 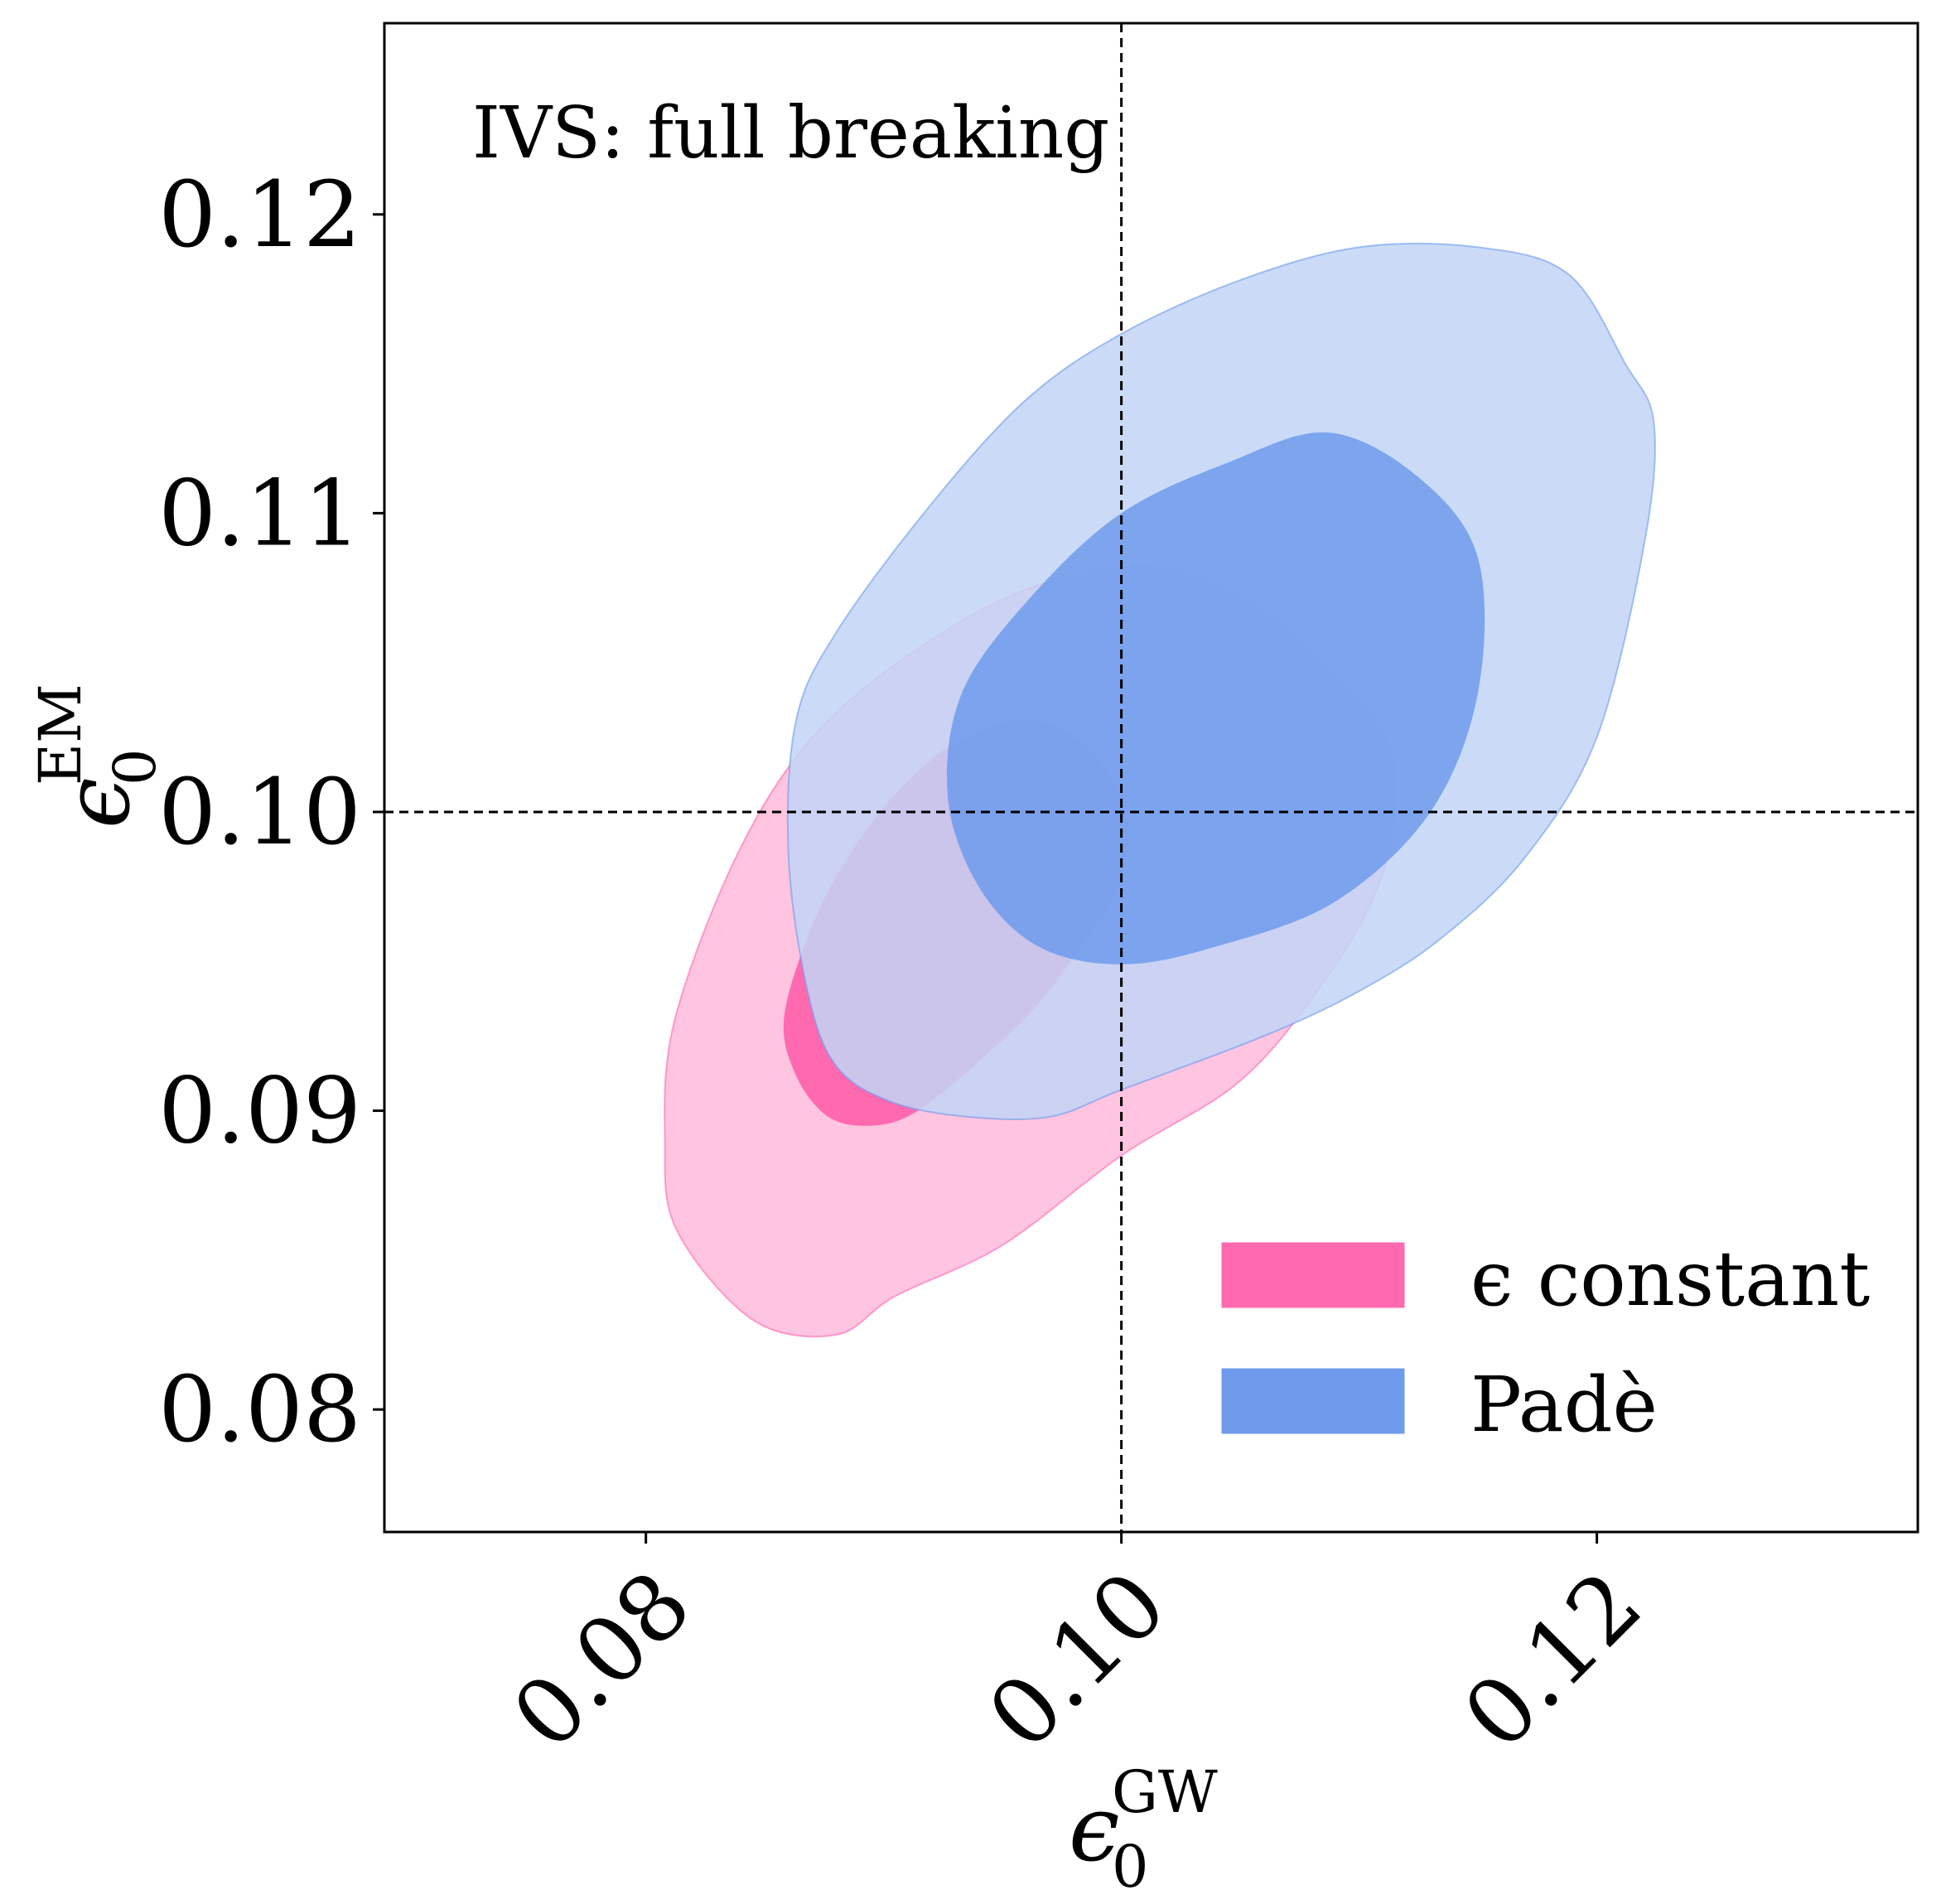 What do you see at coordinates (259, 812) in the screenshot?
I see `y-tick-label: 0.10` at bounding box center [259, 812].